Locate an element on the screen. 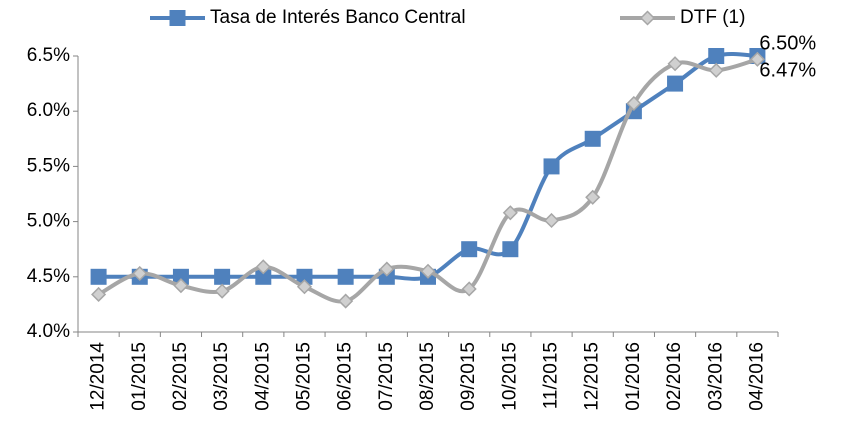 Image resolution: width=856 pixels, height=433 pixels. y-tick-label: 5.5% is located at coordinates (48, 165).